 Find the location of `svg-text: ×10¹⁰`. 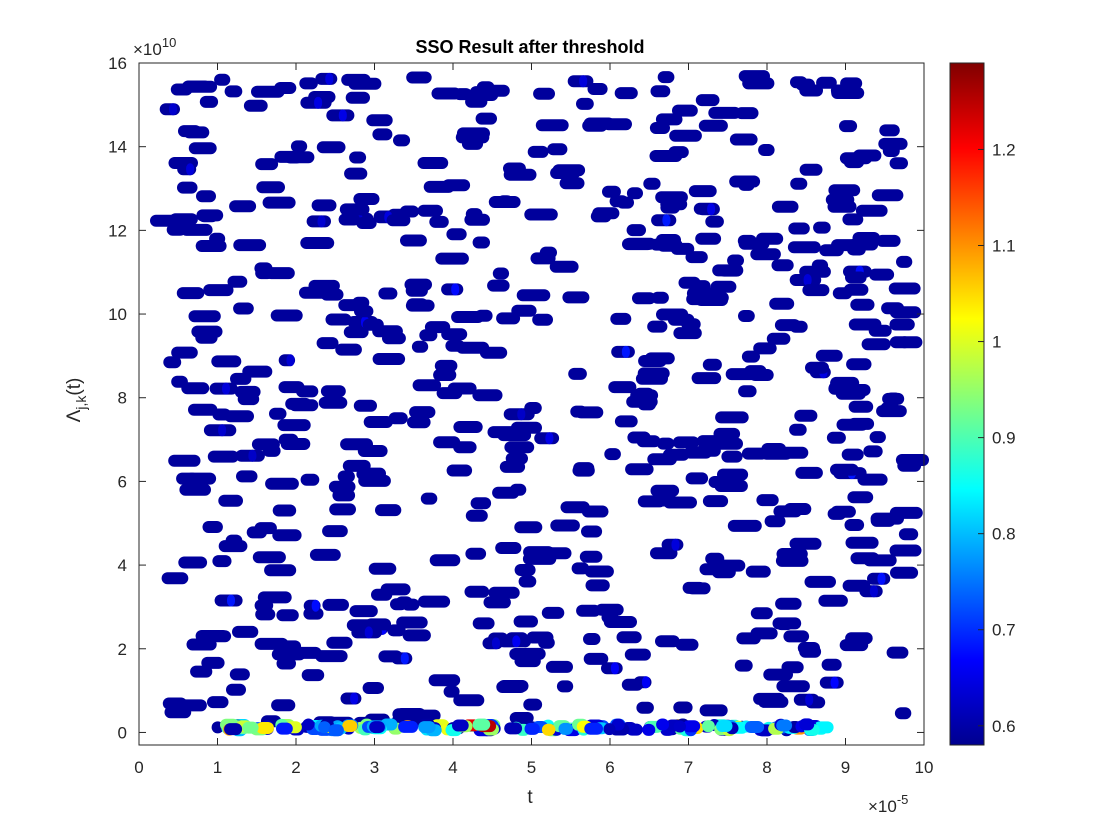

svg-text: ×10¹⁰ is located at coordinates (154, 47).